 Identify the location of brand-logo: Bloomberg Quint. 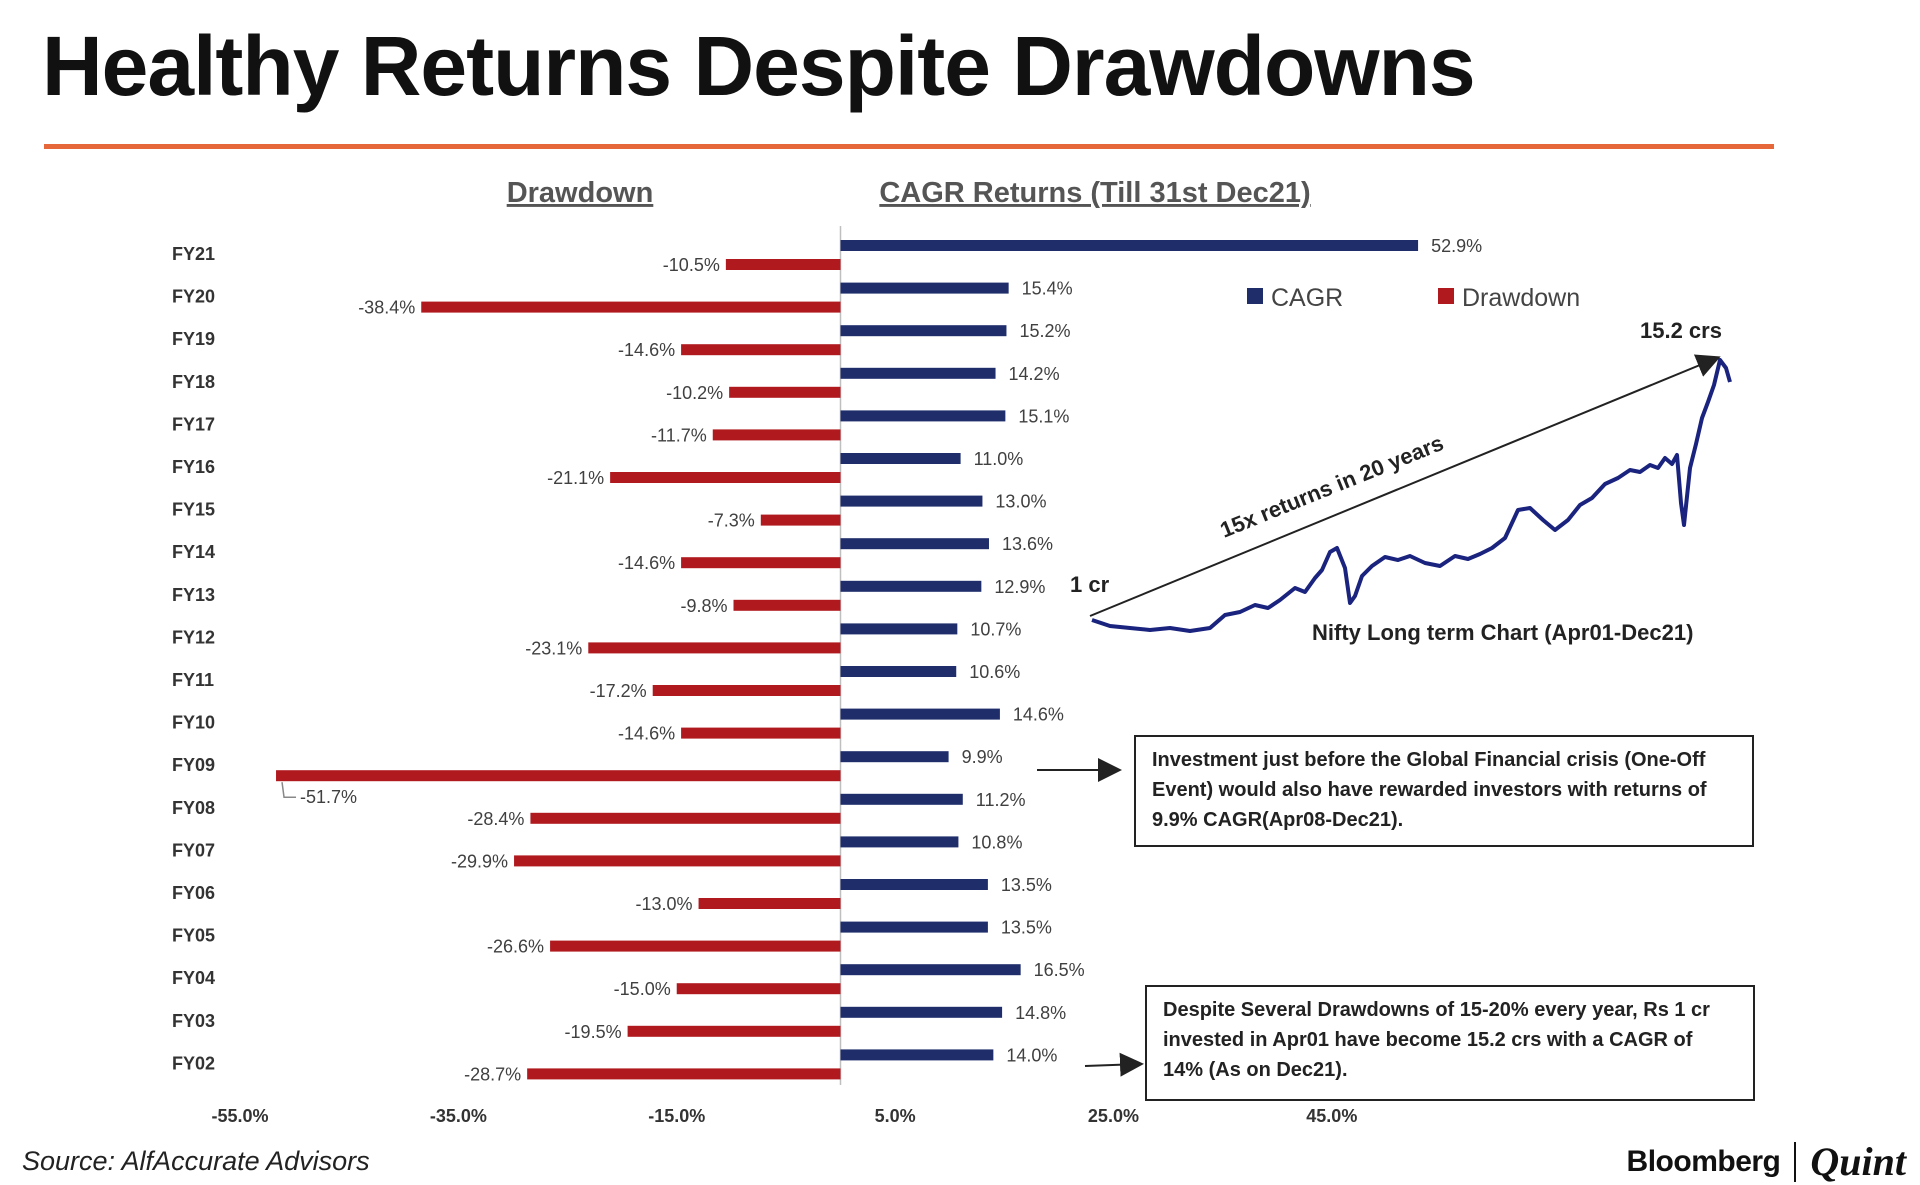
(1766, 1161).